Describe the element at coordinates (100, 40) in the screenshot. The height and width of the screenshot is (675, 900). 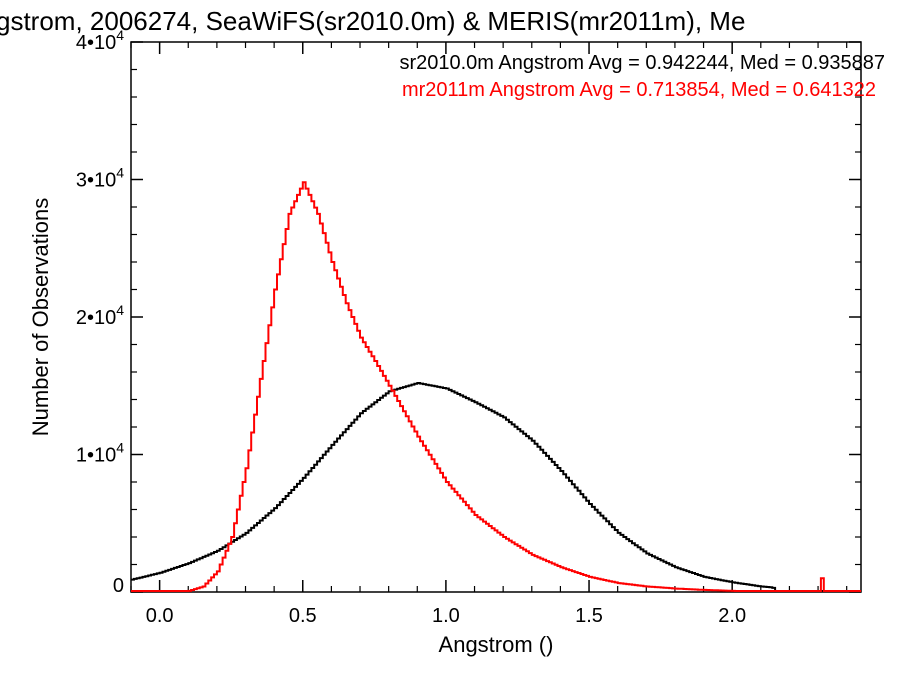
I see `y-tick-label: 4•104` at that location.